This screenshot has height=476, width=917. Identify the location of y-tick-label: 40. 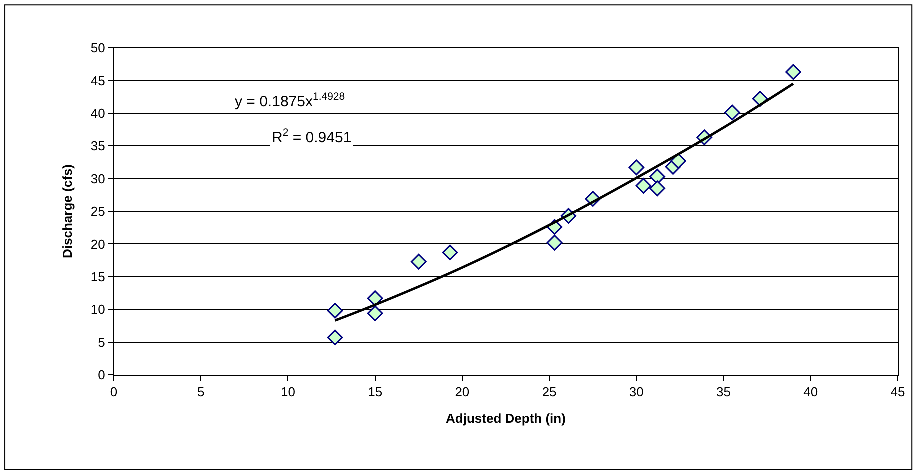
(98, 113).